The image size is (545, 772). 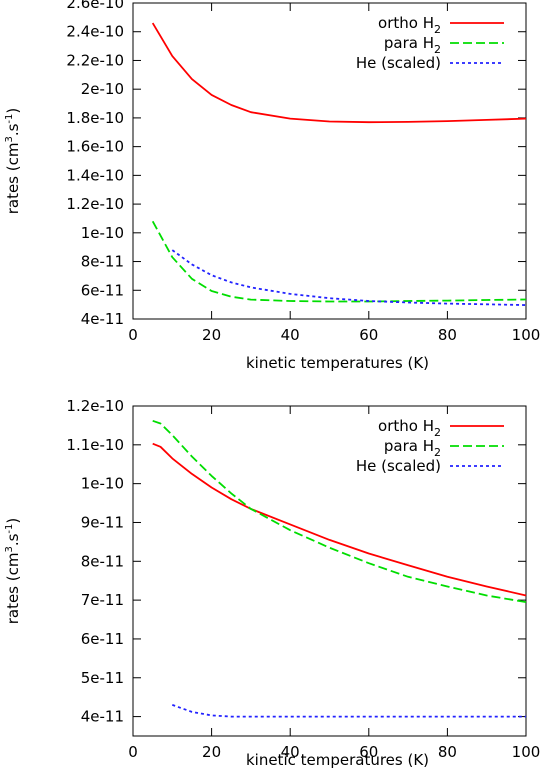 I want to click on y-tick-label: 1.6e-10, so click(x=95, y=147).